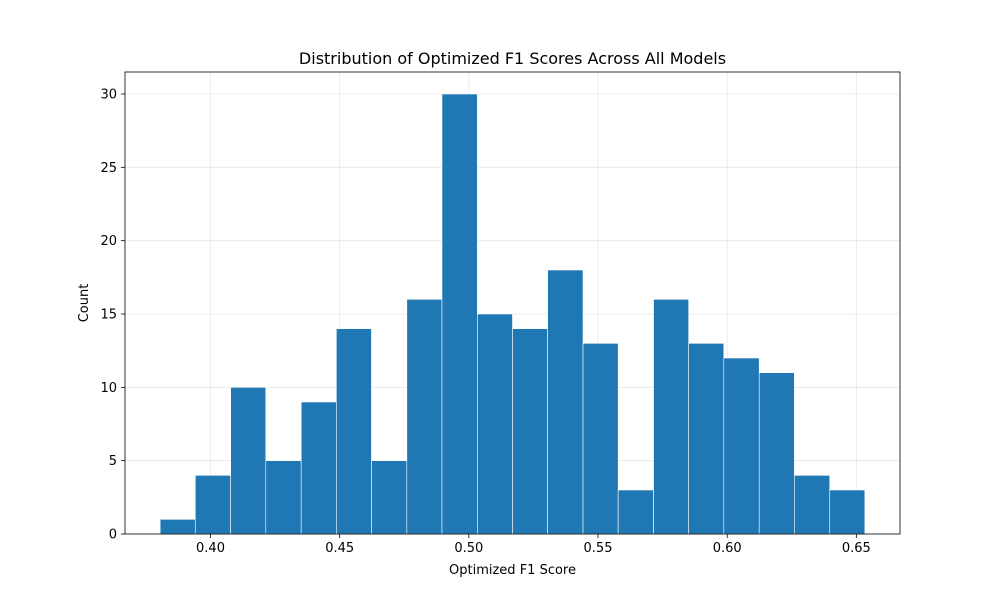 The height and width of the screenshot is (600, 1000). What do you see at coordinates (727, 548) in the screenshot?
I see `x-tick-label: 0.60` at bounding box center [727, 548].